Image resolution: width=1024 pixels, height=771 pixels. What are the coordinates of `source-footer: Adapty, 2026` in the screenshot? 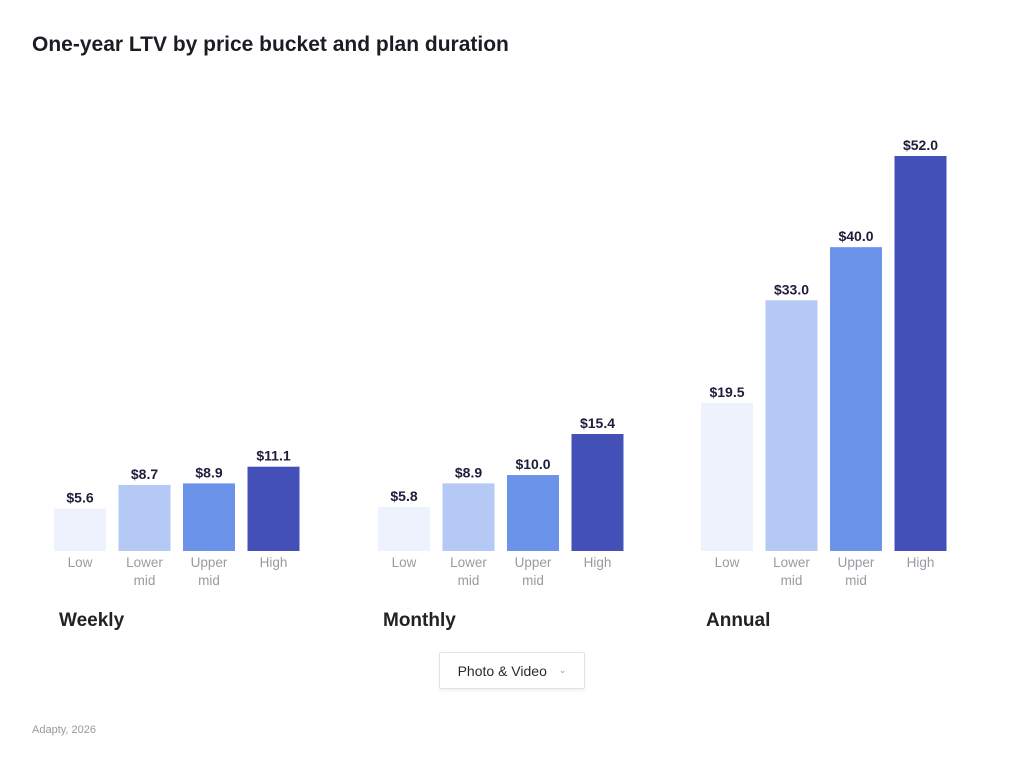 It's located at (64, 730).